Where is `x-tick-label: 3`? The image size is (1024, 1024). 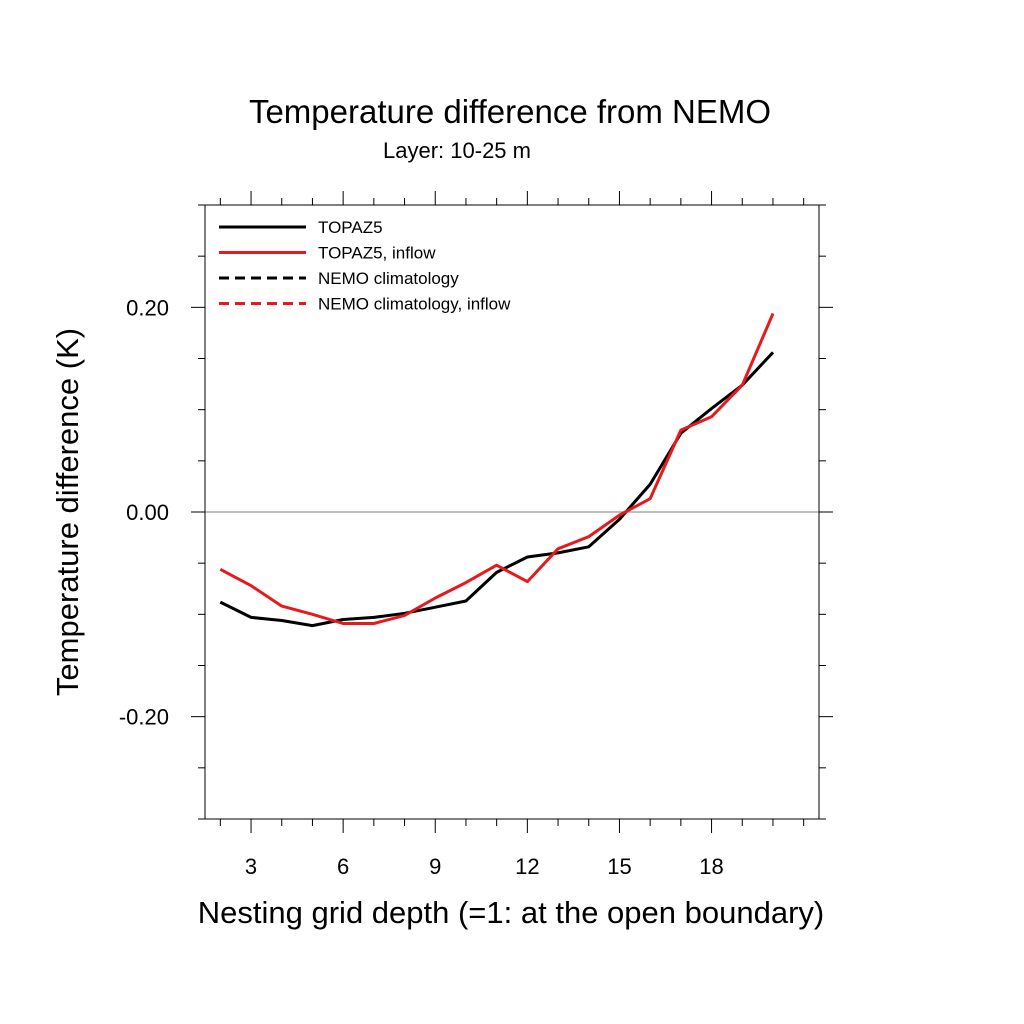
x-tick-label: 3 is located at coordinates (251, 866).